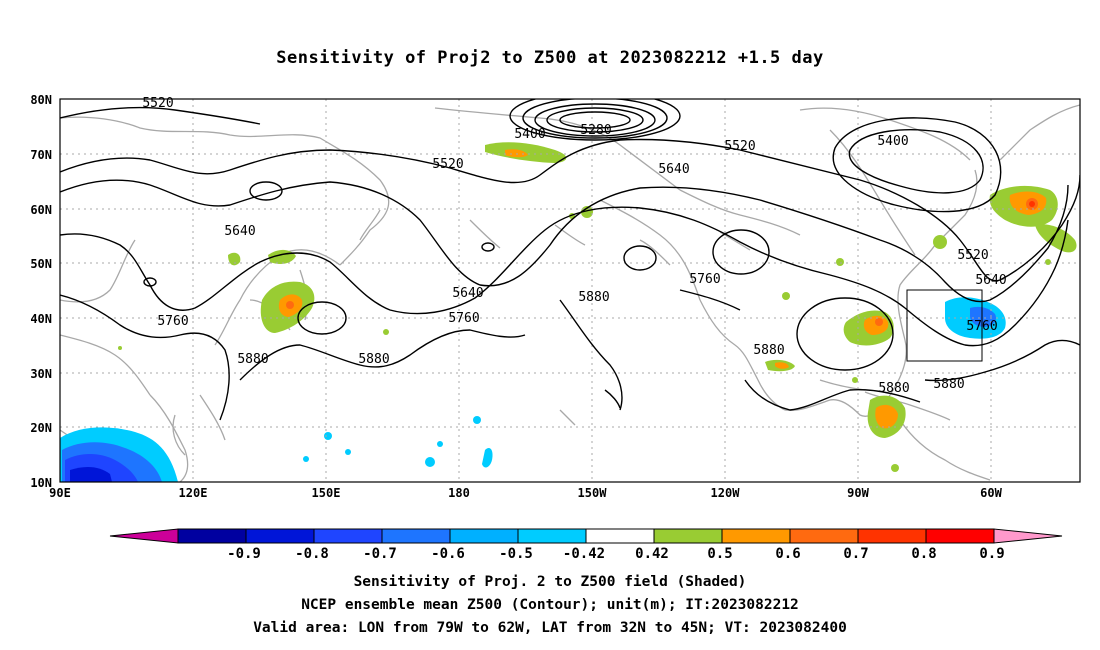 The width and height of the screenshot is (1100, 650). What do you see at coordinates (923, 554) in the screenshot?
I see `colorbar-tick-label: 0.8` at bounding box center [923, 554].